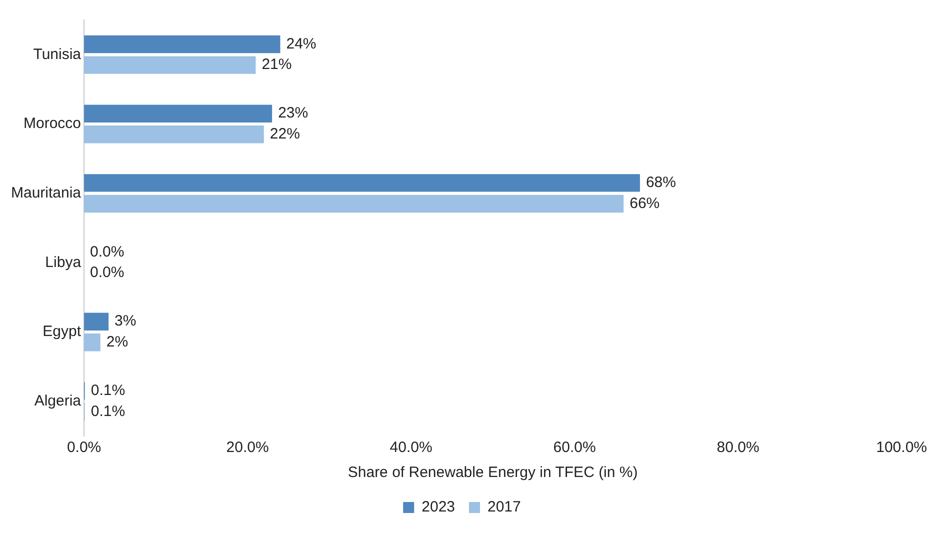 The height and width of the screenshot is (533, 938). I want to click on data-label: 66%, so click(645, 203).